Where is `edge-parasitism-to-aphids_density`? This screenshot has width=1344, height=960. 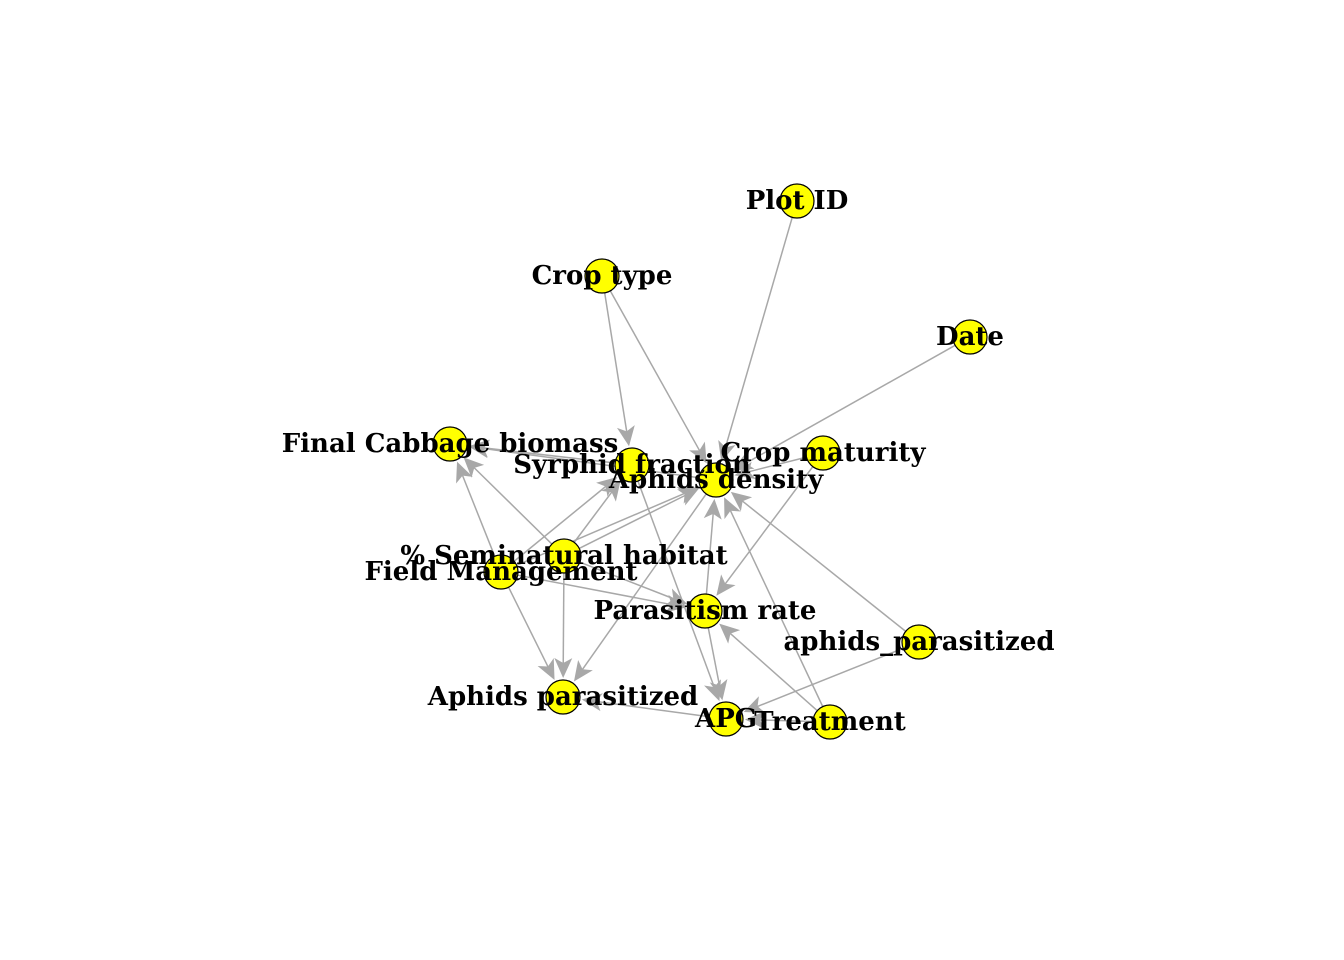
edge-parasitism-to-aphids_density is located at coordinates (712, 546).